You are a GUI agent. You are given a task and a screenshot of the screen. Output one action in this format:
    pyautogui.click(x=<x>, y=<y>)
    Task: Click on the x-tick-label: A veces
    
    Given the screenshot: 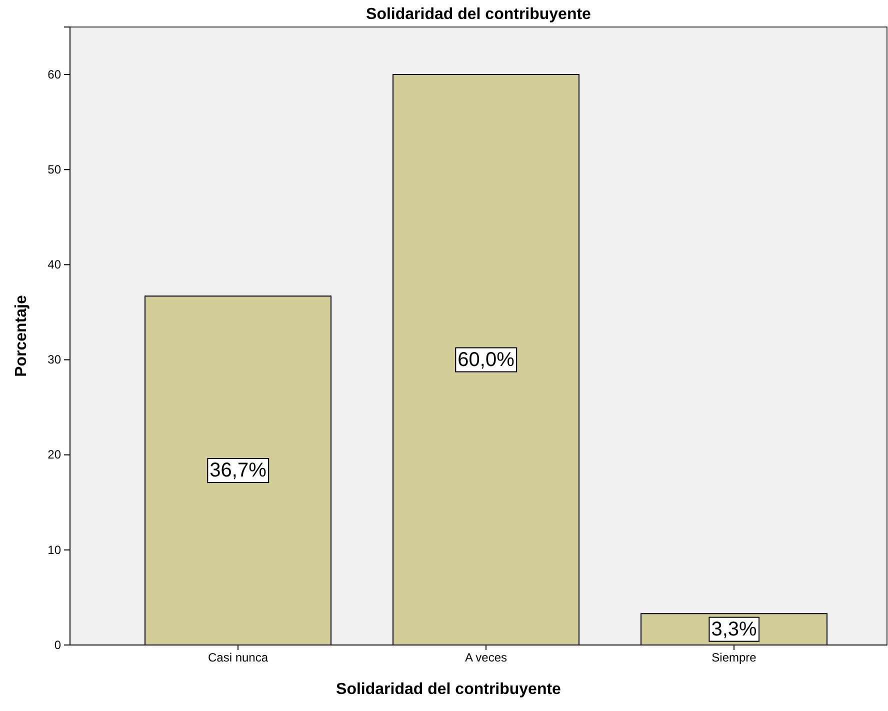 What is the action you would take?
    pyautogui.click(x=486, y=657)
    